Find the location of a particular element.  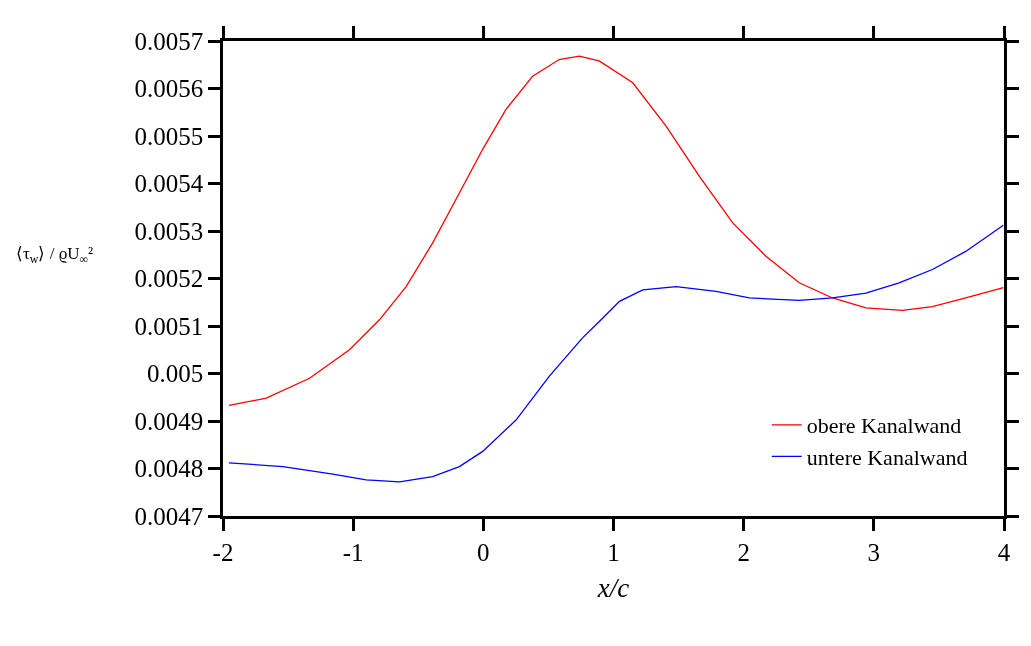

x-tick-label: 4 is located at coordinates (1004, 552).